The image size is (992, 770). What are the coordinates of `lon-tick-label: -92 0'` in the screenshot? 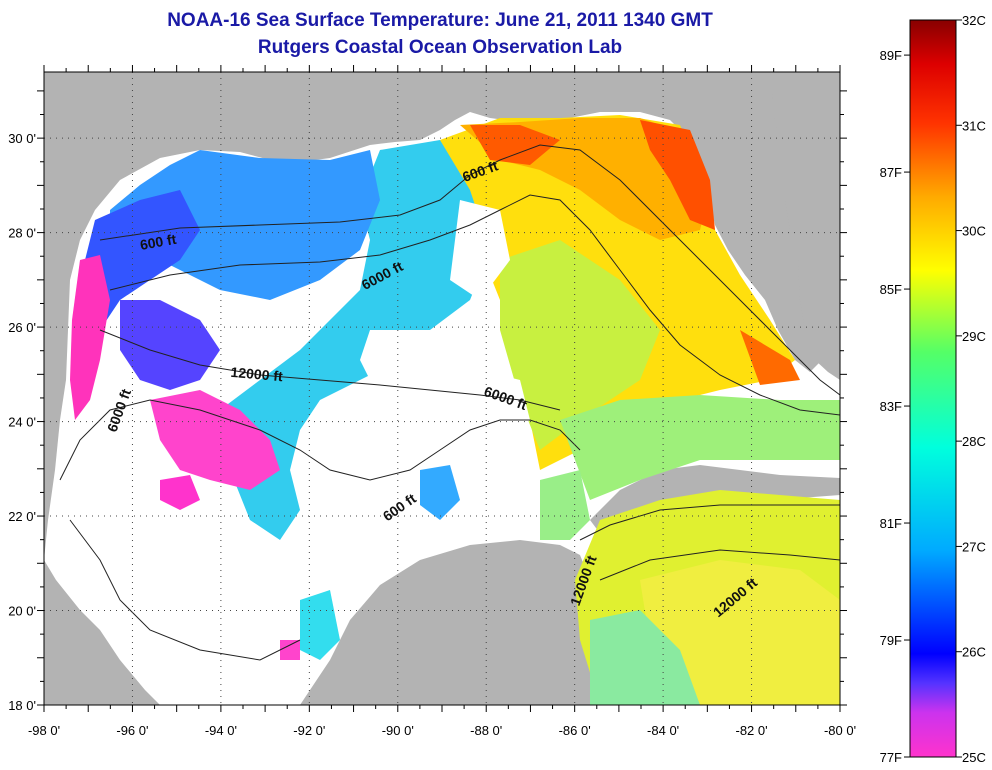 It's located at (309, 730).